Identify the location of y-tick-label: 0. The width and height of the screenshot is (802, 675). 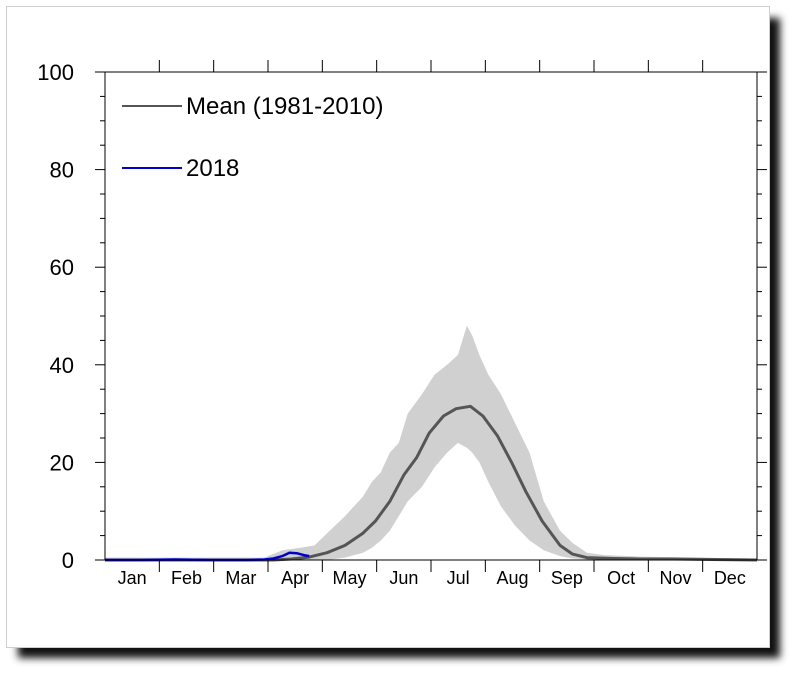
(68, 560).